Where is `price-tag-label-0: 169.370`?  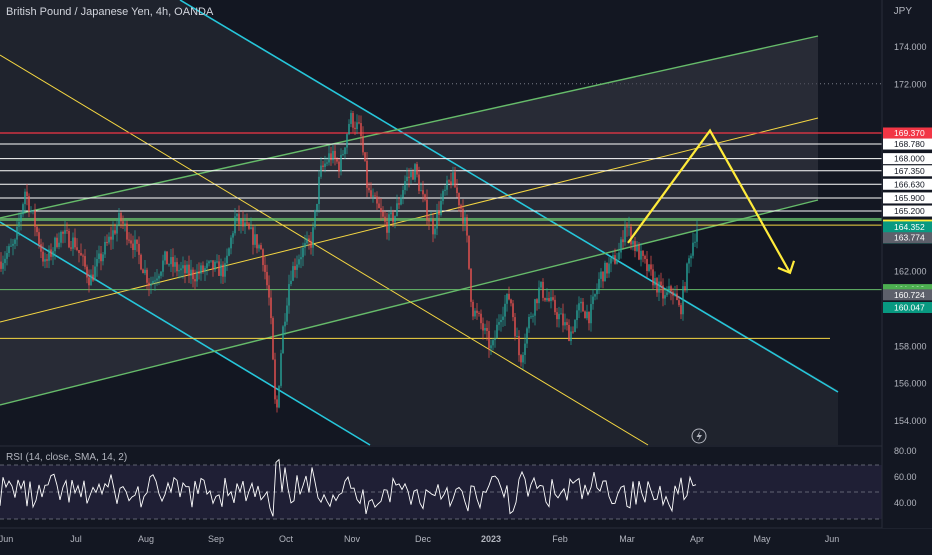 price-tag-label-0: 169.370 is located at coordinates (909, 133).